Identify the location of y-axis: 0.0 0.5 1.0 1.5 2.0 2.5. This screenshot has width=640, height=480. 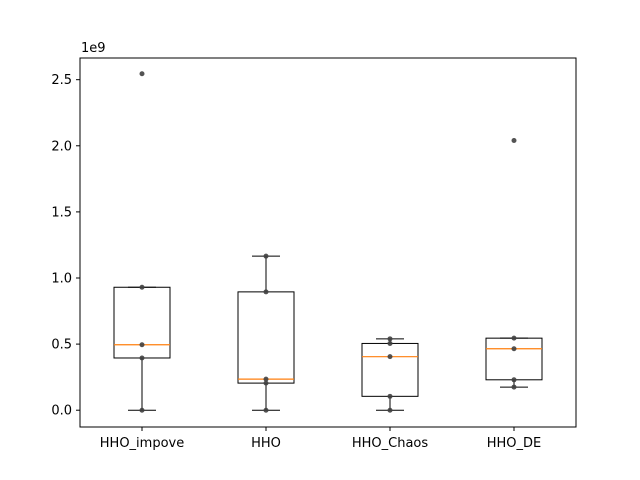
(65, 246).